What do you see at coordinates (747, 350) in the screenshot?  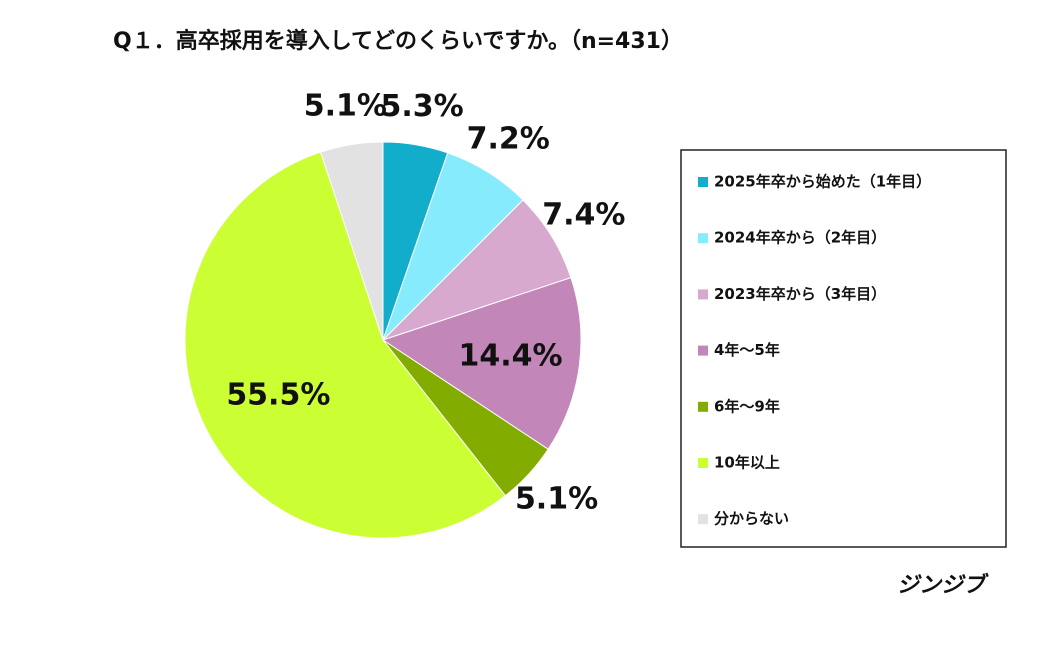 I see `legend-label: 4年～5年` at bounding box center [747, 350].